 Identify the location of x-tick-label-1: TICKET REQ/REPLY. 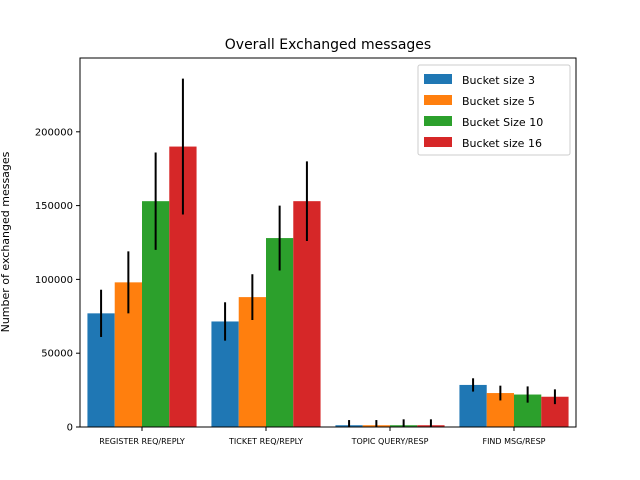
(265, 441).